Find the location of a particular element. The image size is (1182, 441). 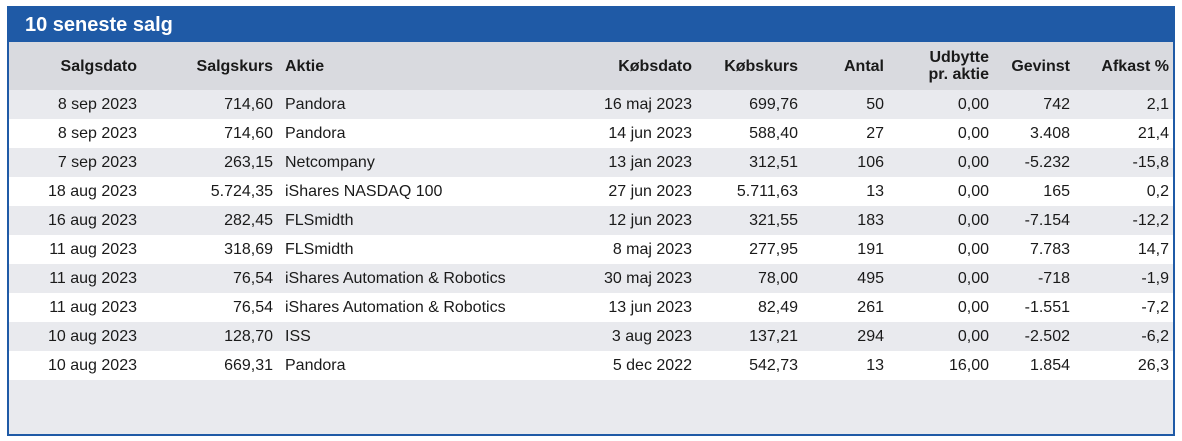

cell-salgskurs: 282,45 is located at coordinates (248, 220).